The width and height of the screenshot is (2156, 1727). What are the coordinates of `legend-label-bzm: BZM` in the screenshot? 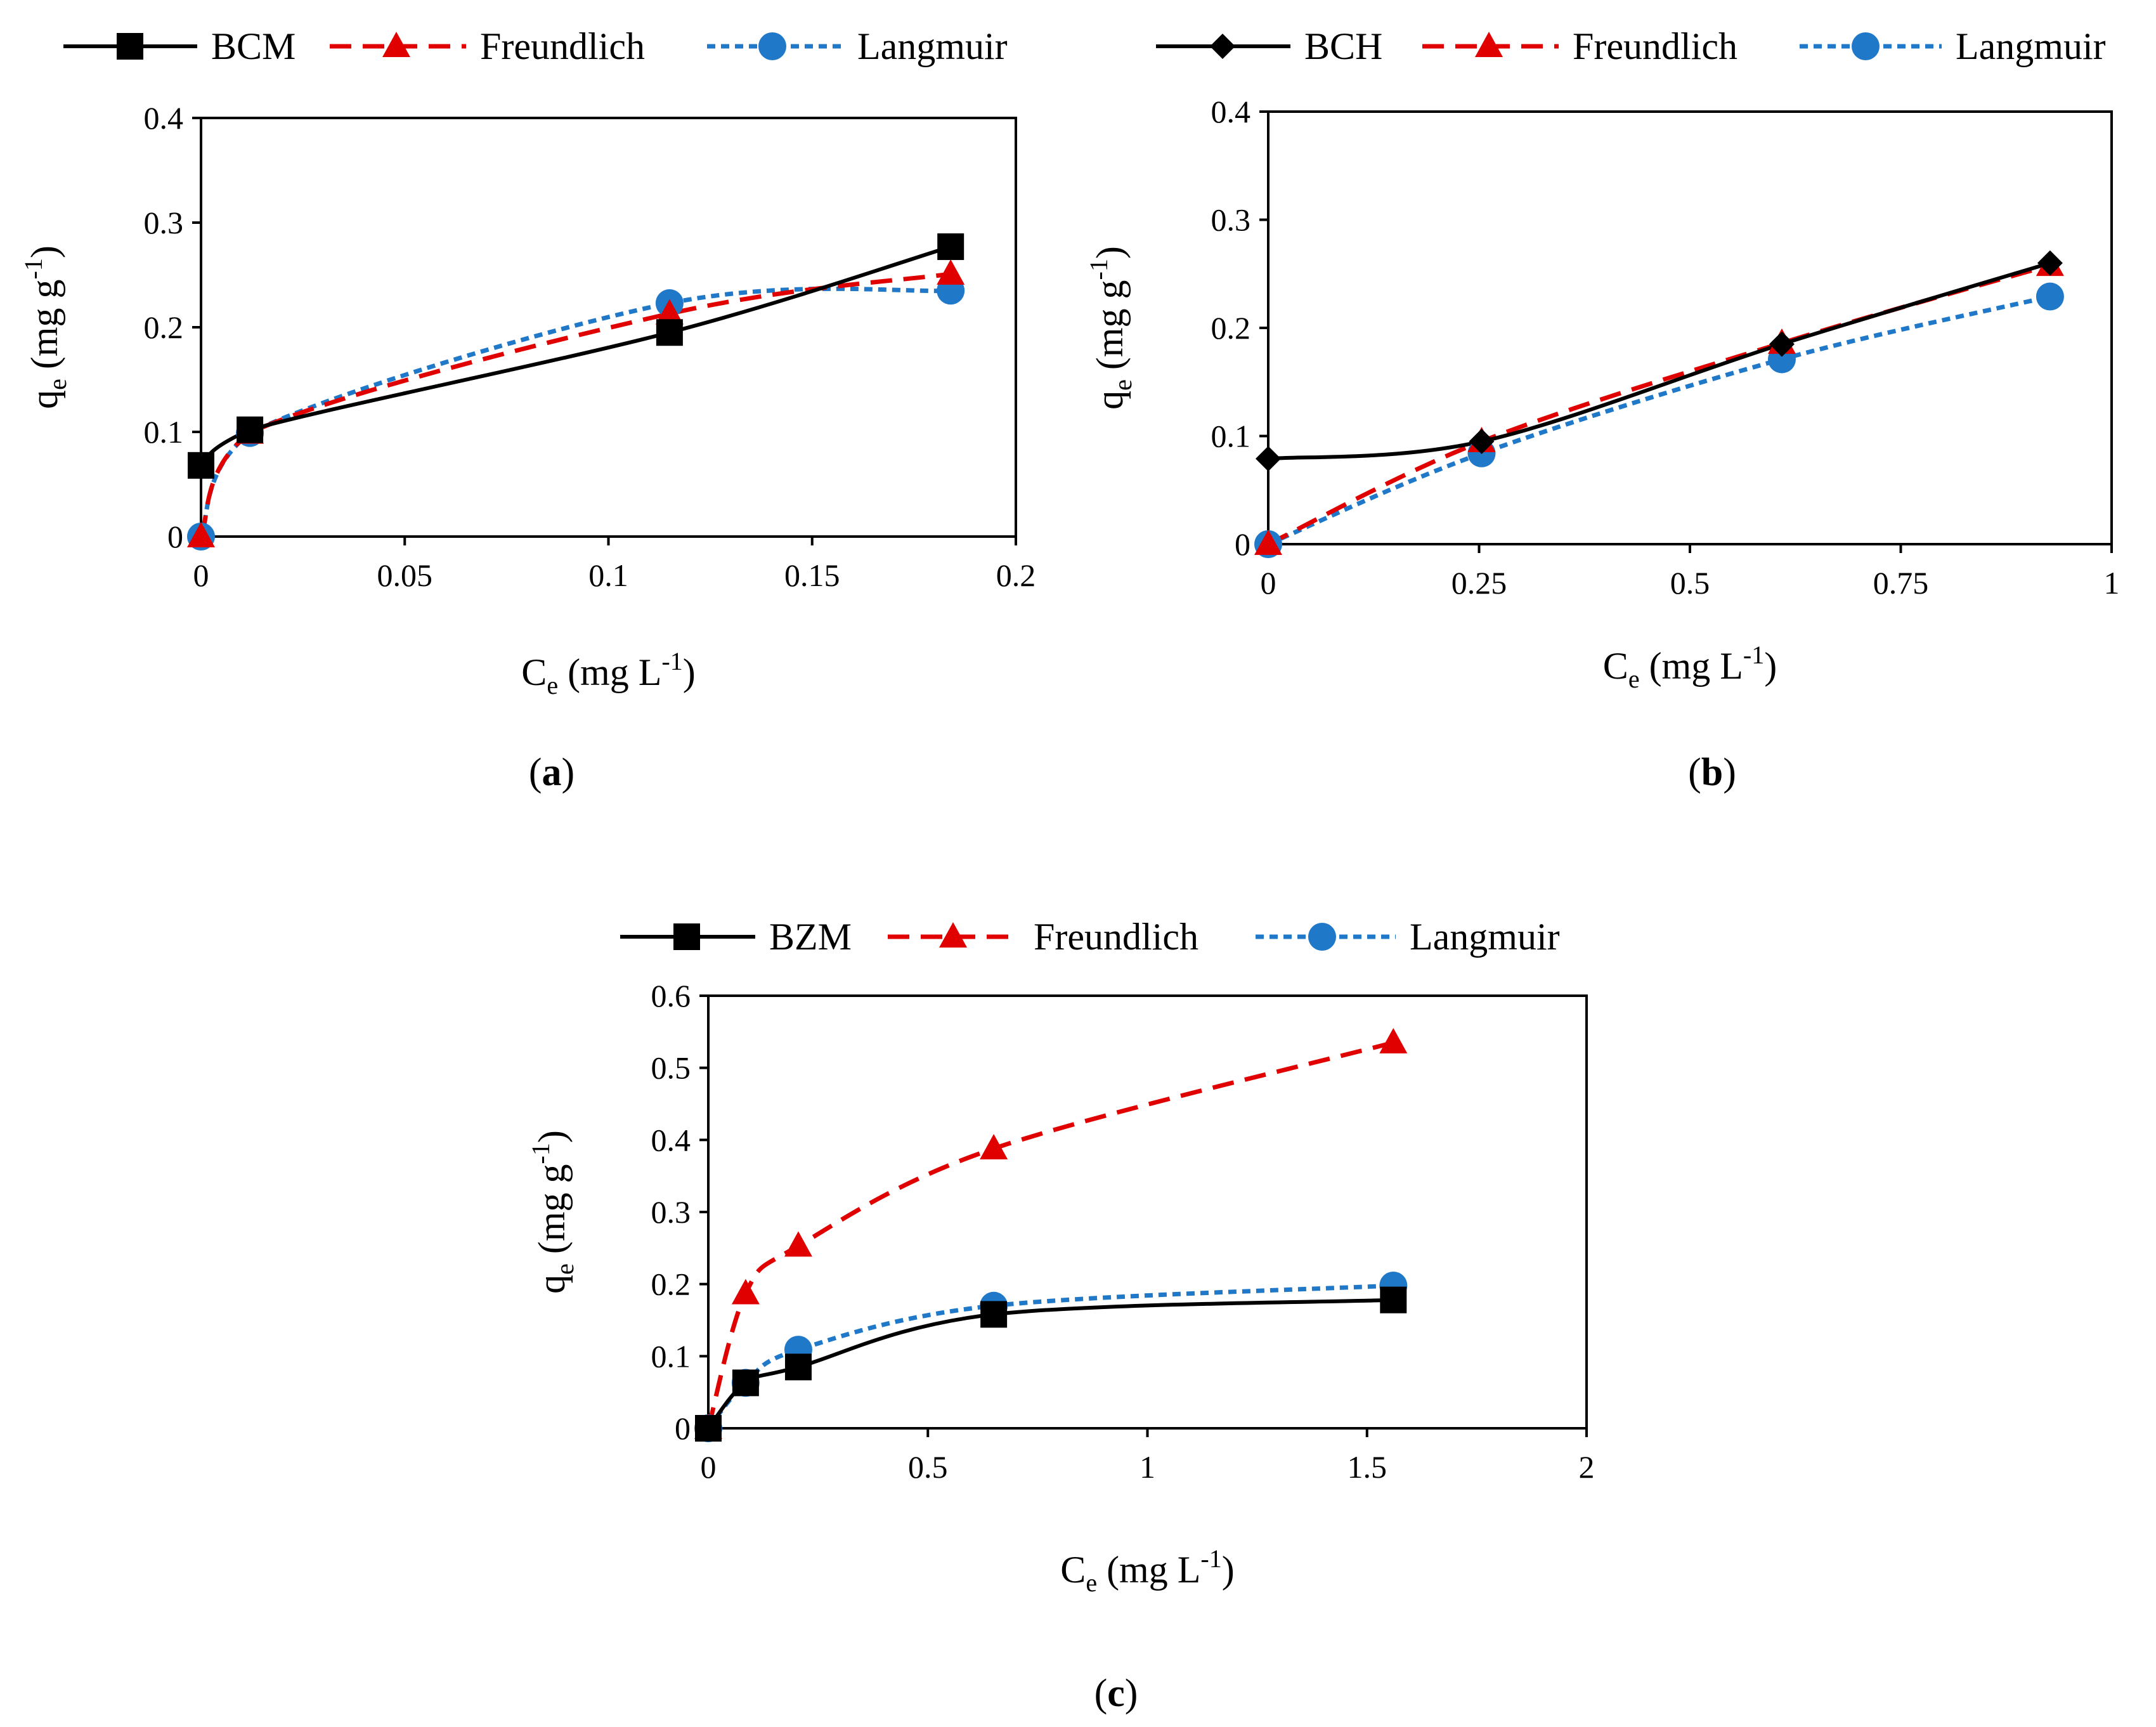 It's located at (811, 937).